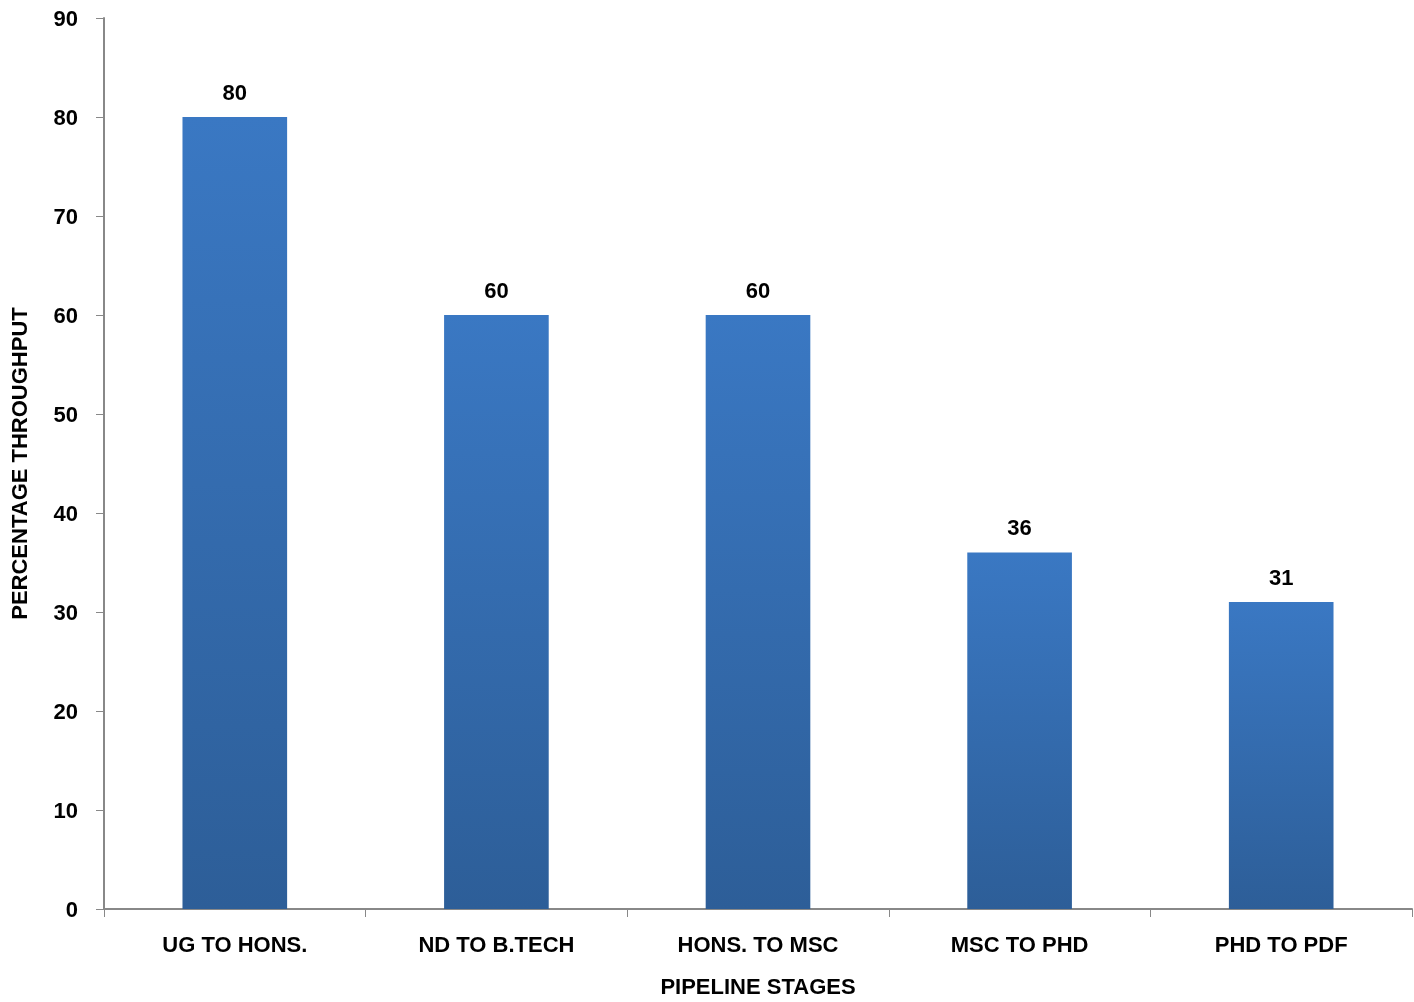  I want to click on y-tick-label: 50, so click(65, 414).